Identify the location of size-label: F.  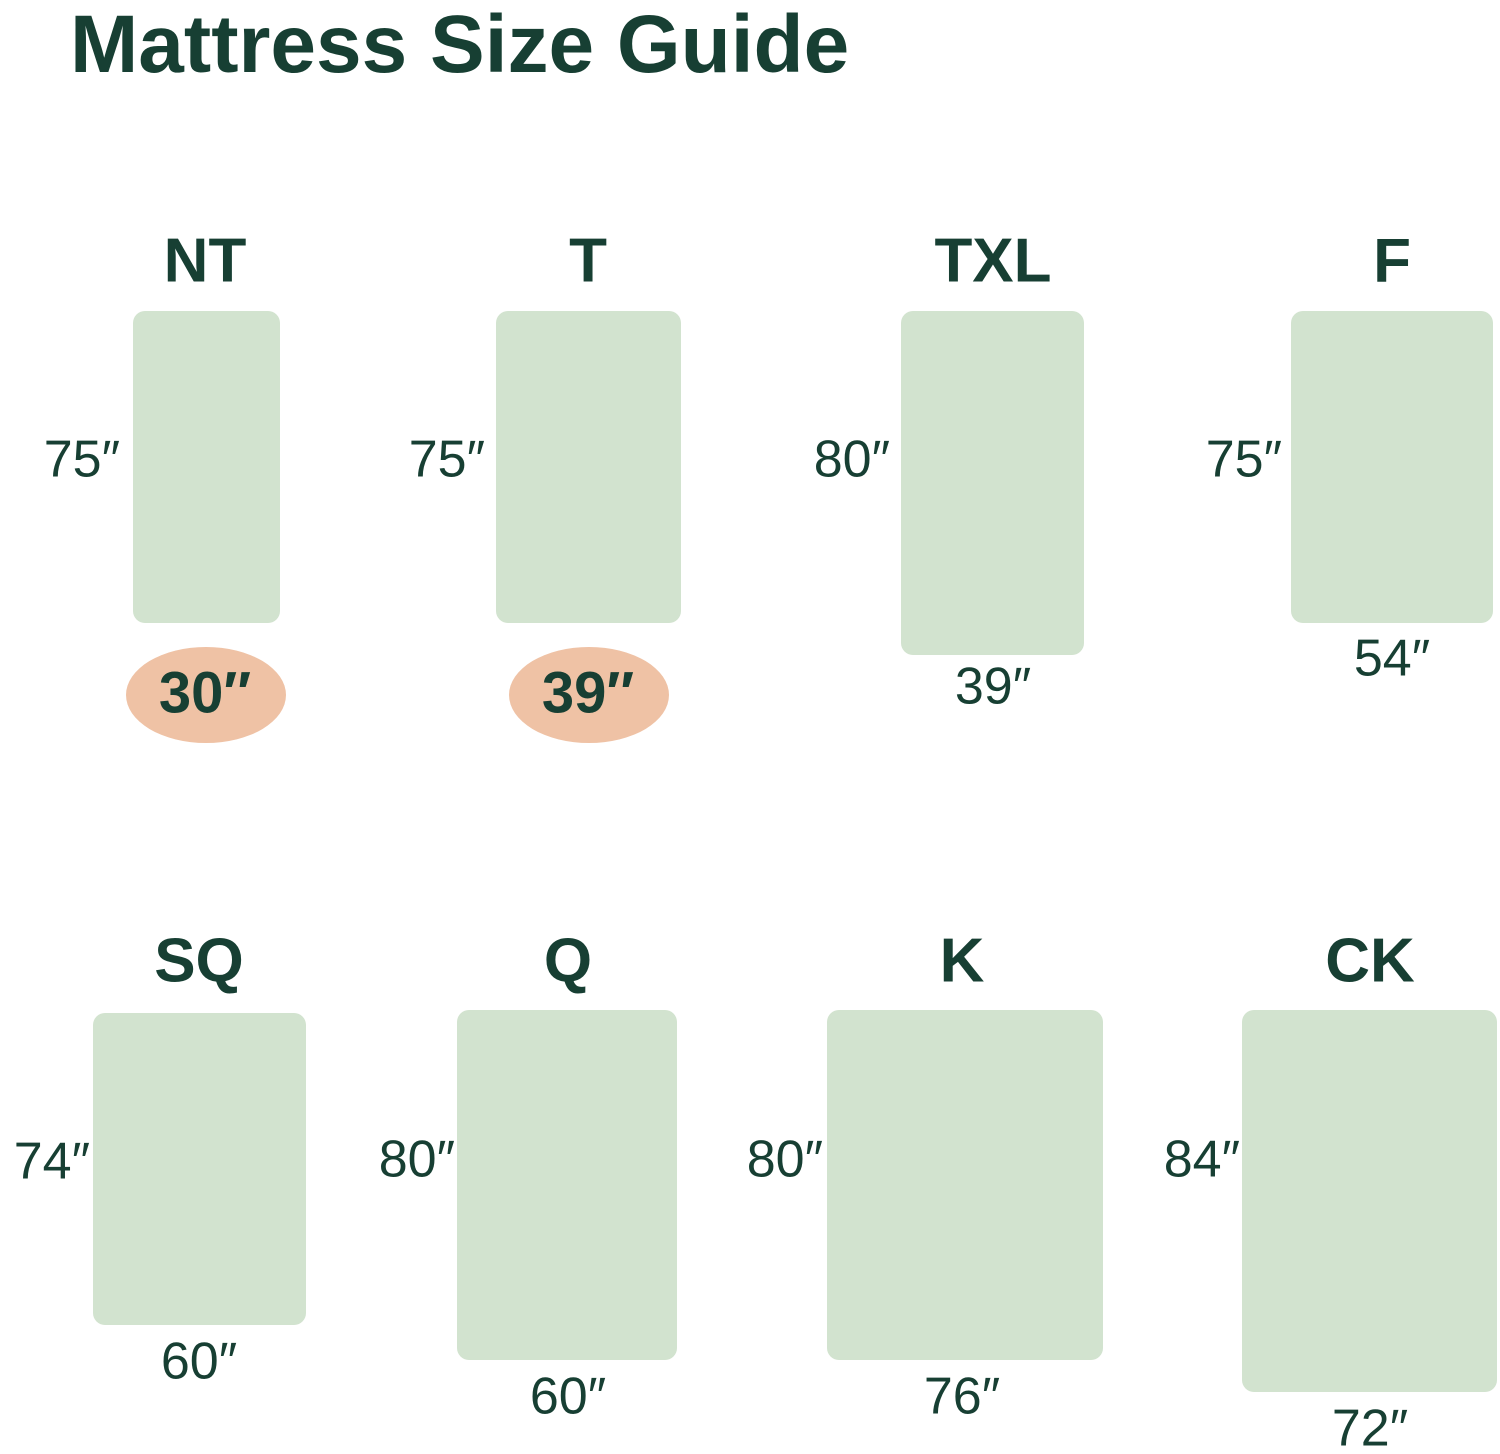
(1392, 260).